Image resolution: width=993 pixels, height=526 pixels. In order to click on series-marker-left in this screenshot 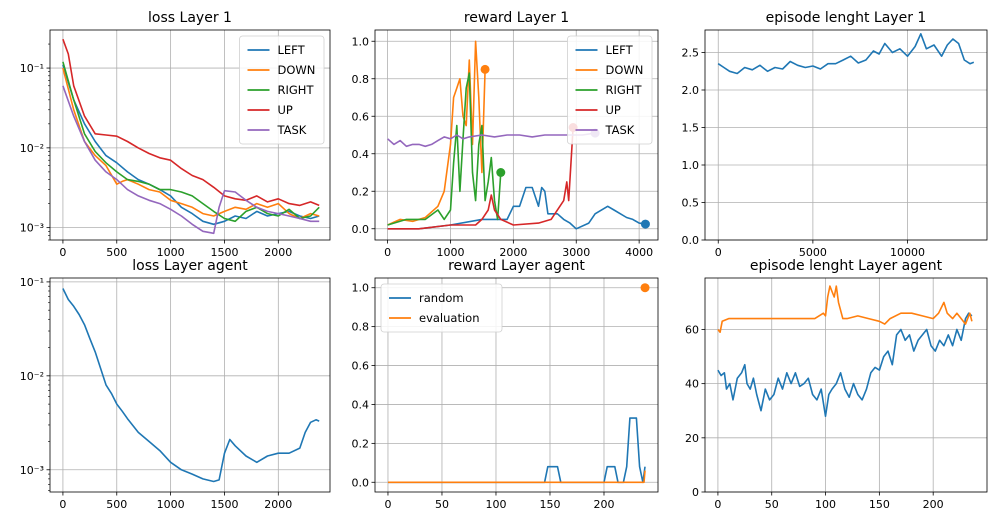, I will do `click(645, 224)`.